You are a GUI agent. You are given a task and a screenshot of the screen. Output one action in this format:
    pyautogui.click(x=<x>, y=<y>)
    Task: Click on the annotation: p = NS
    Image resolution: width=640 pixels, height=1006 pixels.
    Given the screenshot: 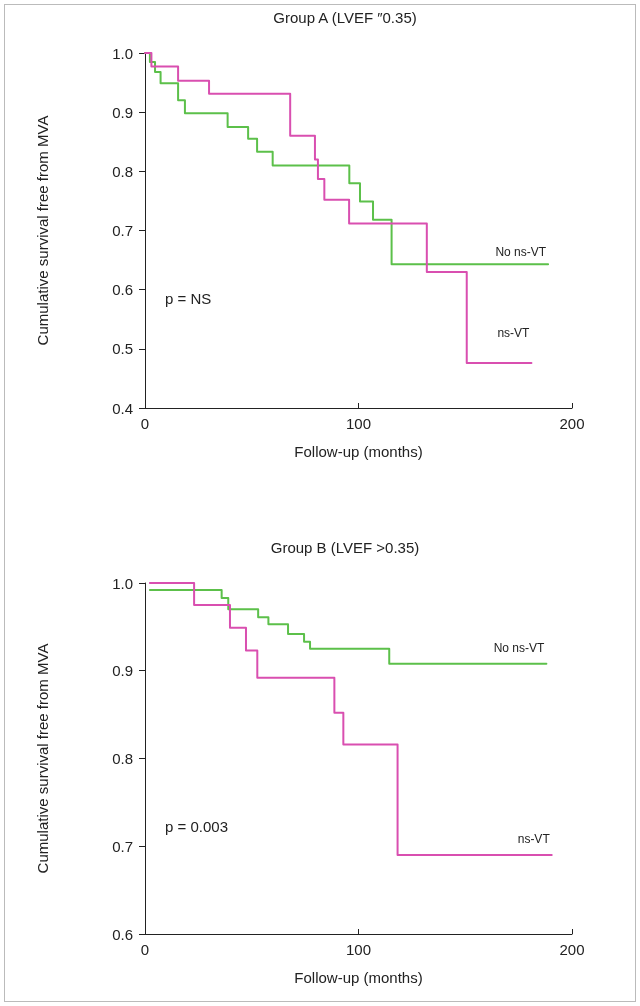 What is the action you would take?
    pyautogui.click(x=188, y=298)
    